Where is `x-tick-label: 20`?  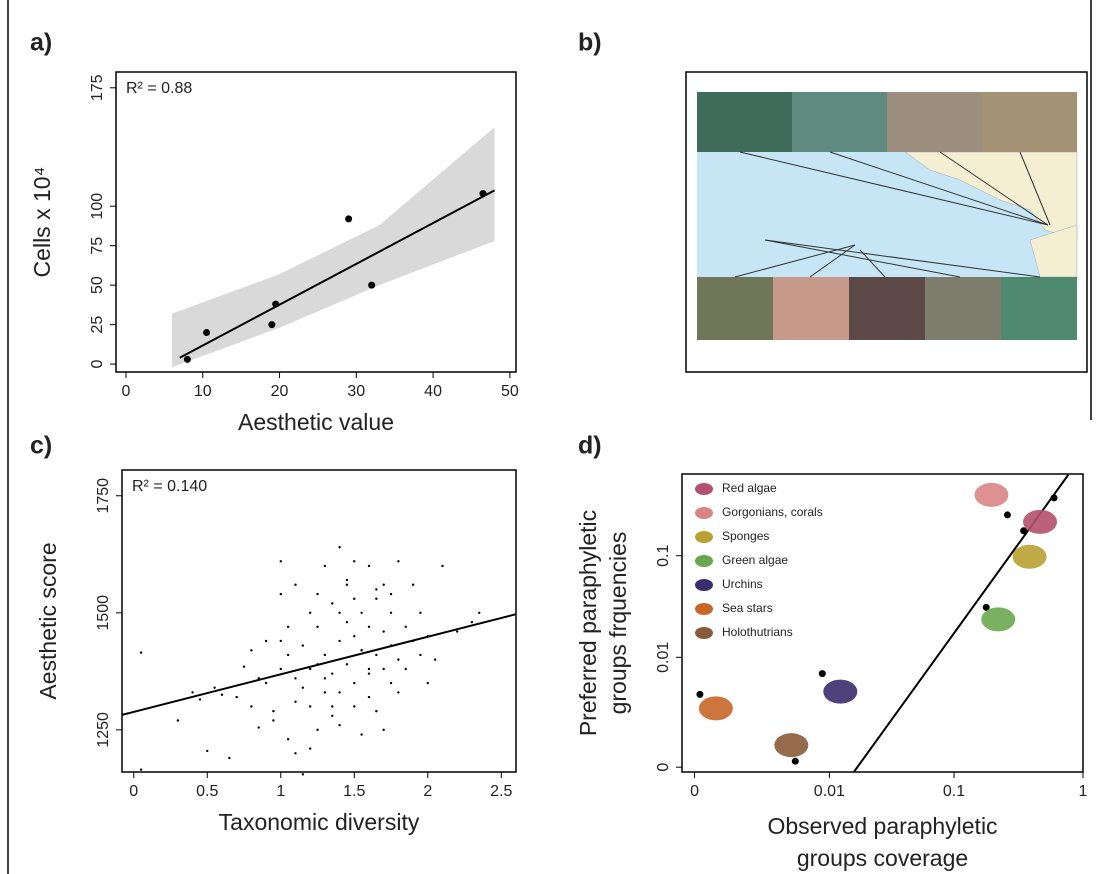 x-tick-label: 20 is located at coordinates (280, 391).